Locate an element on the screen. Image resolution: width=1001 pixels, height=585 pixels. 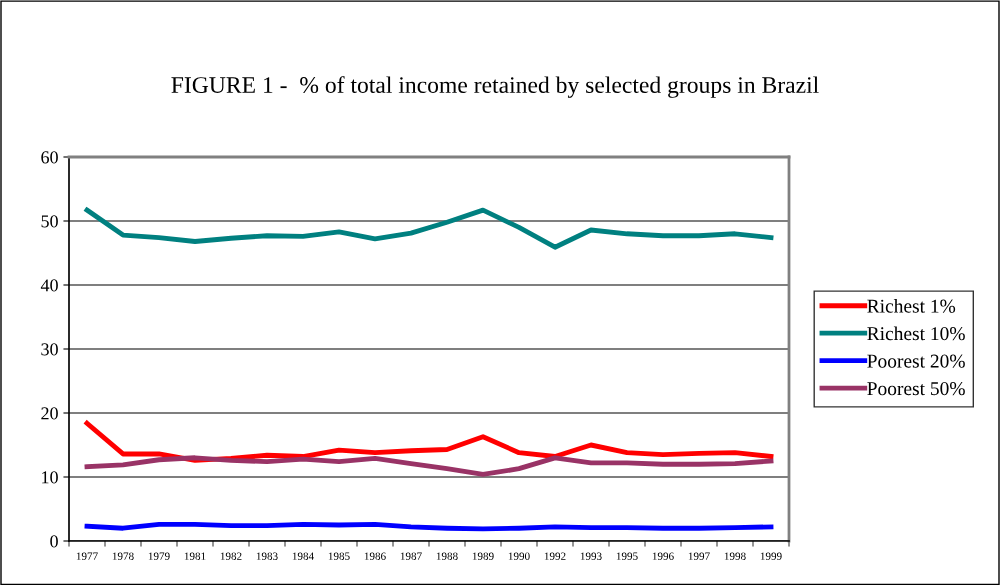
x-tick-label: 1979 is located at coordinates (159, 556).